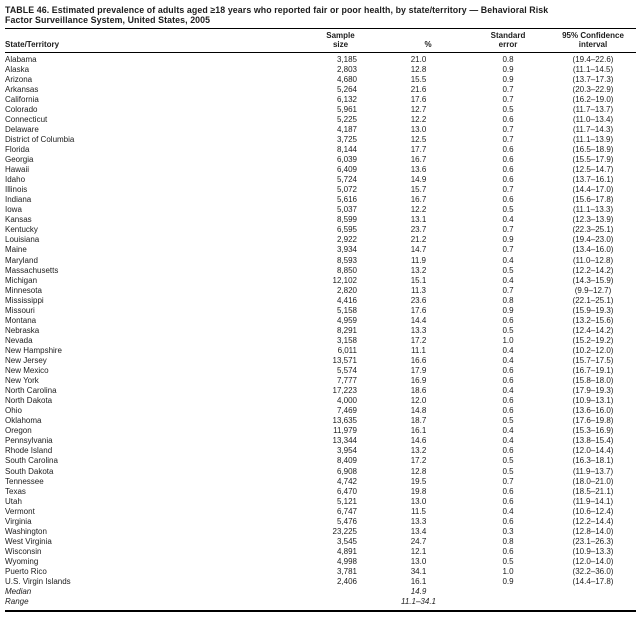  What do you see at coordinates (29, 451) in the screenshot?
I see `cell-state-territory: Rhode Island` at bounding box center [29, 451].